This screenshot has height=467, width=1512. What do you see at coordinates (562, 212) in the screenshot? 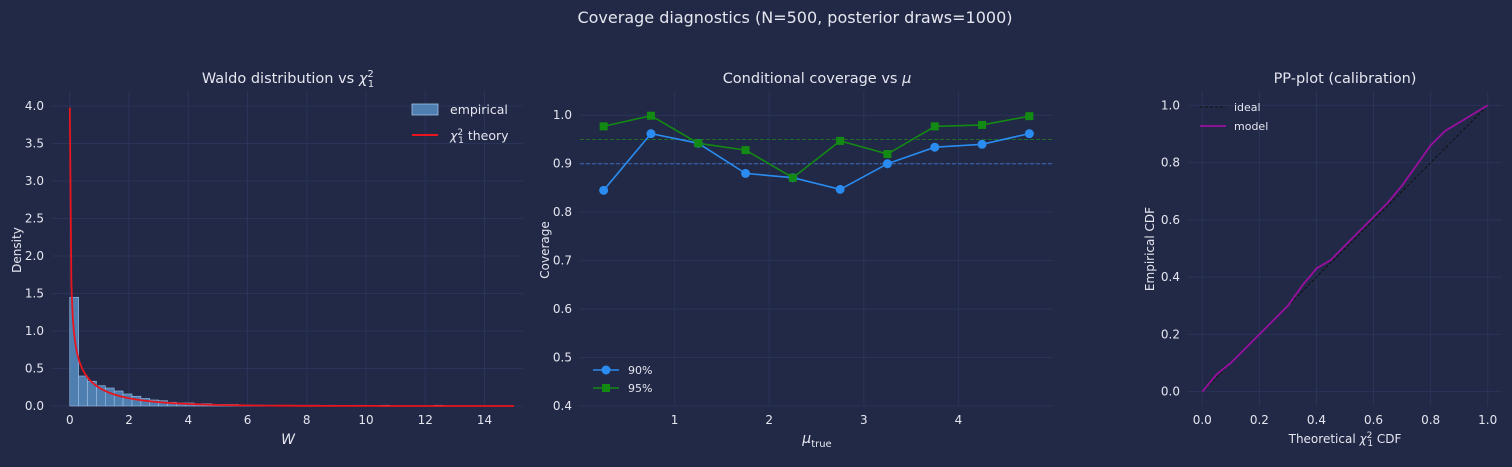
I see `coverage-ytick-label: 0.8` at bounding box center [562, 212].